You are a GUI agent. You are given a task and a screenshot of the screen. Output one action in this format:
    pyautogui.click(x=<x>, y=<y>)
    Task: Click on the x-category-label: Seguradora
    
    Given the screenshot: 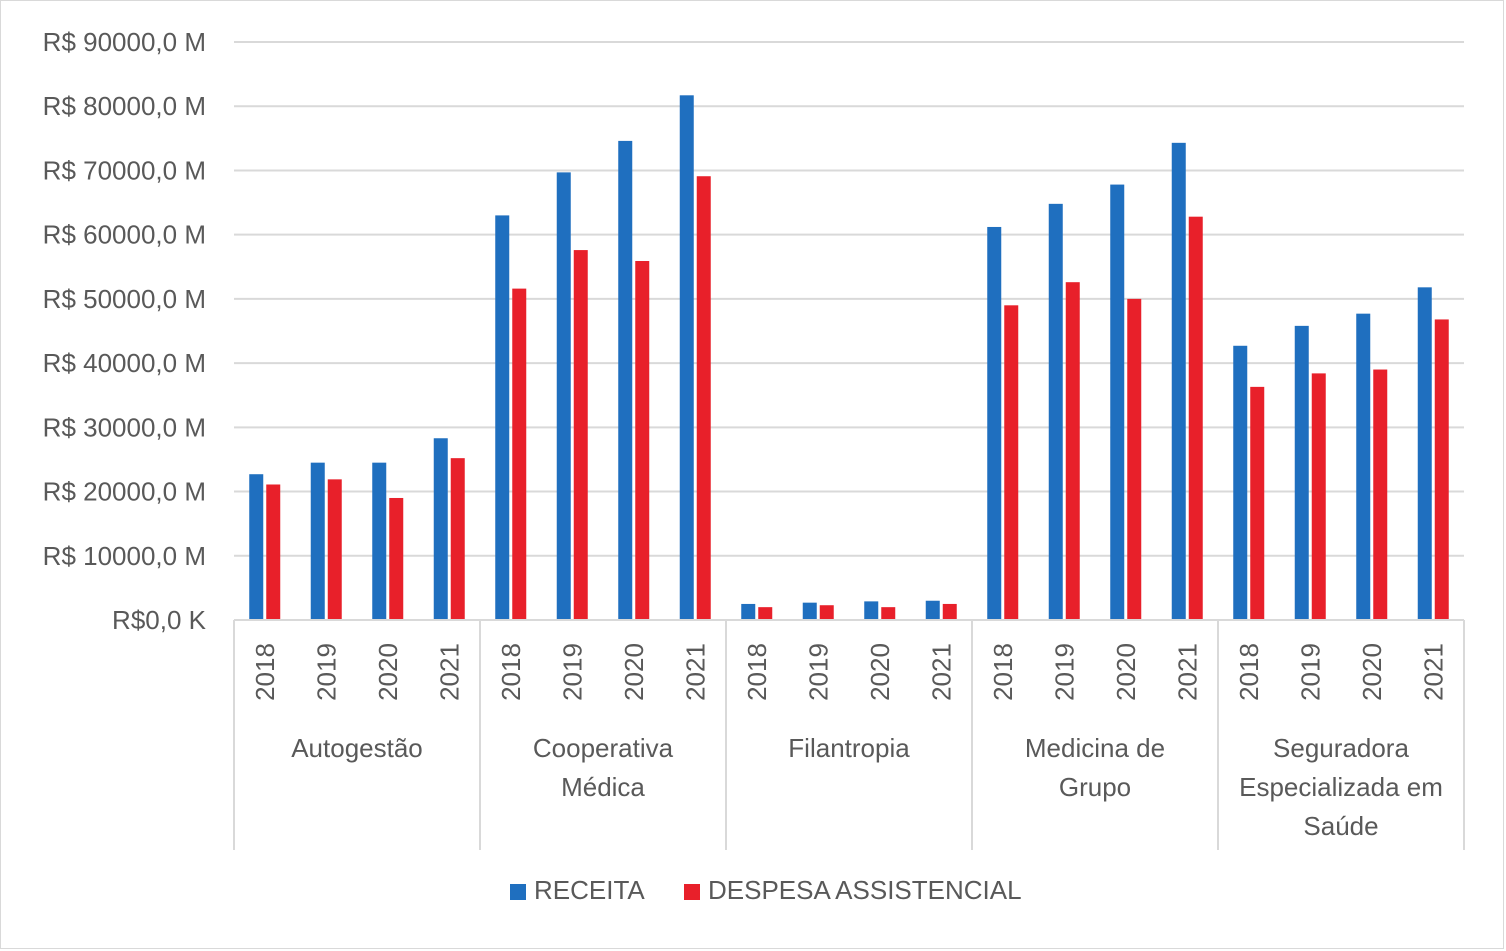 What is the action you would take?
    pyautogui.click(x=1341, y=748)
    